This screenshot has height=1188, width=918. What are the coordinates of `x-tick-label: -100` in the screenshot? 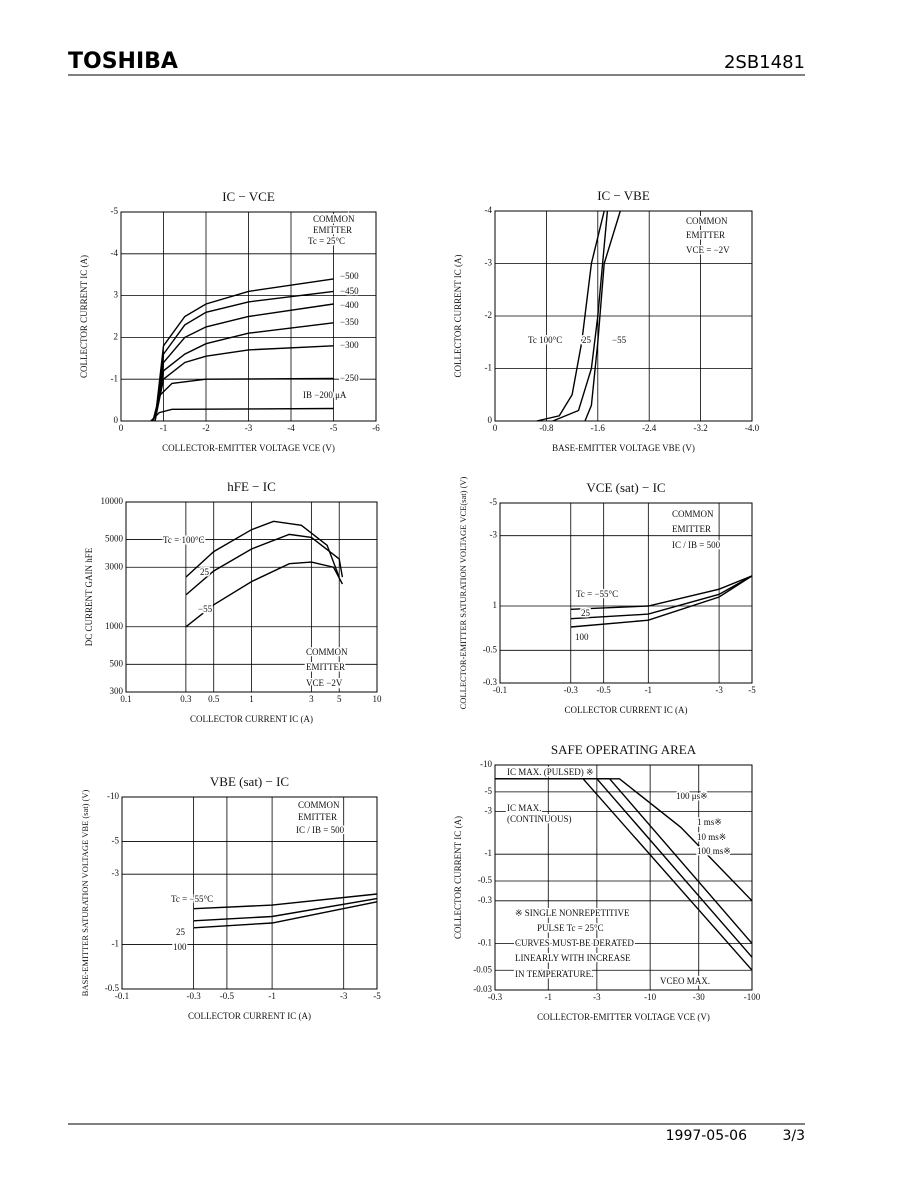 It's located at (752, 997).